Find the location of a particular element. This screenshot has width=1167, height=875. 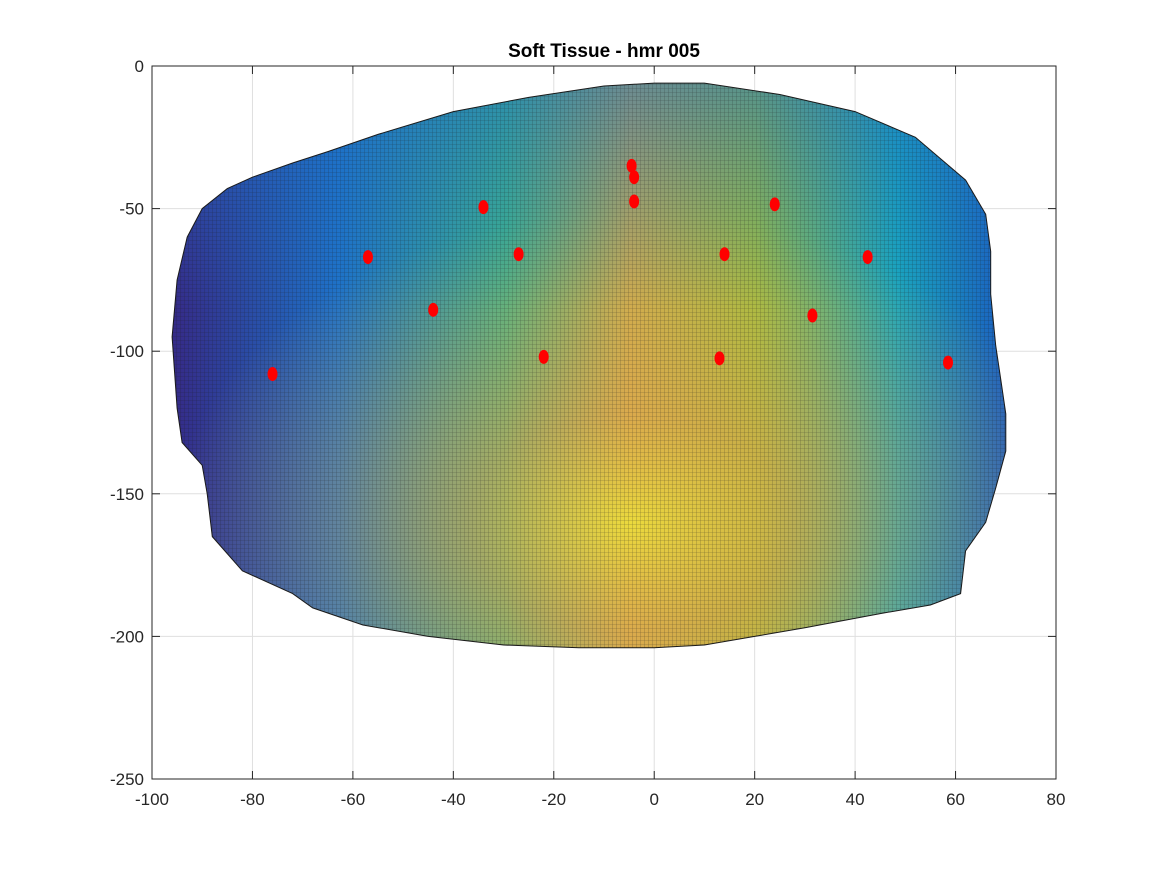

chart-title: Soft Tissue - hmr 005 is located at coordinates (604, 51).